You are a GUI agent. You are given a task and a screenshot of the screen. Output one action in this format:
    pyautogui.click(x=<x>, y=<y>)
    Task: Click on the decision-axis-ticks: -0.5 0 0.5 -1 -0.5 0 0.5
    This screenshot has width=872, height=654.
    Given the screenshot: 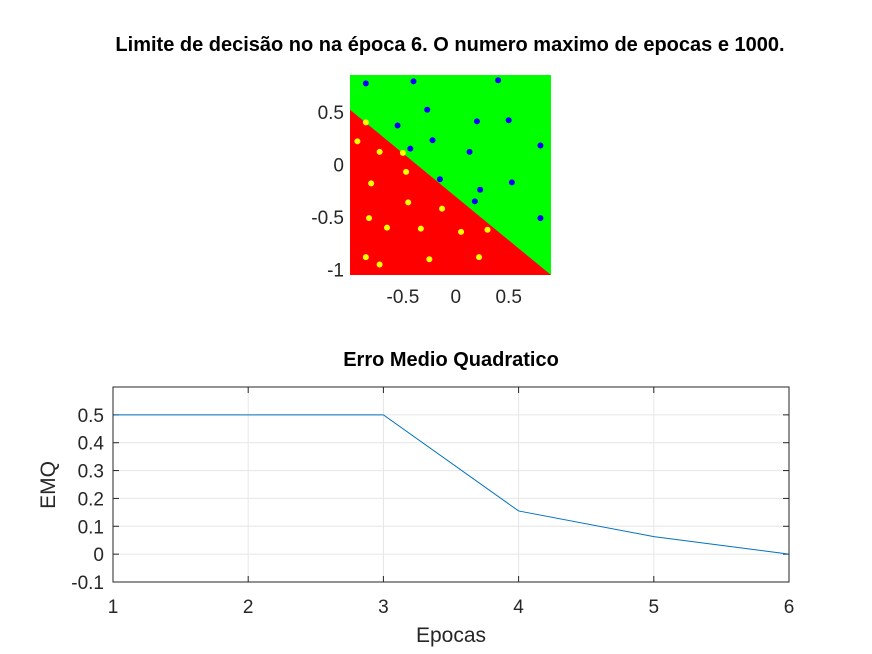 What is the action you would take?
    pyautogui.click(x=416, y=205)
    